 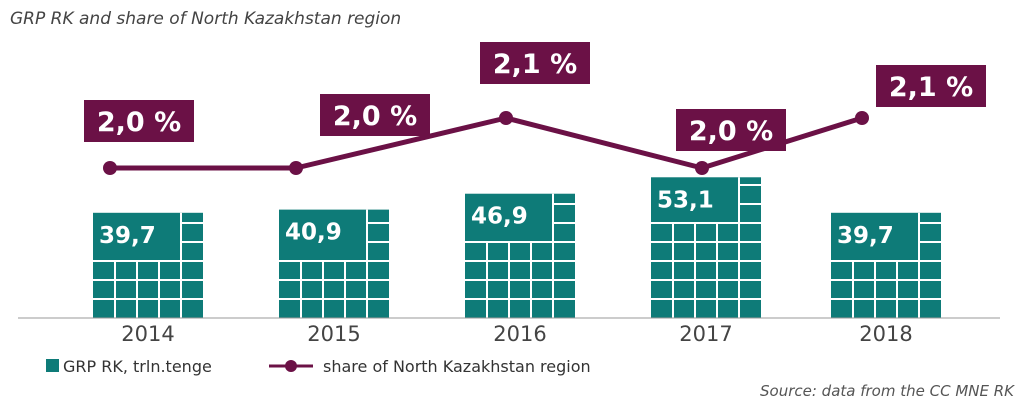 What do you see at coordinates (333, 334) in the screenshot?
I see `x-tick-label: 2015` at bounding box center [333, 334].